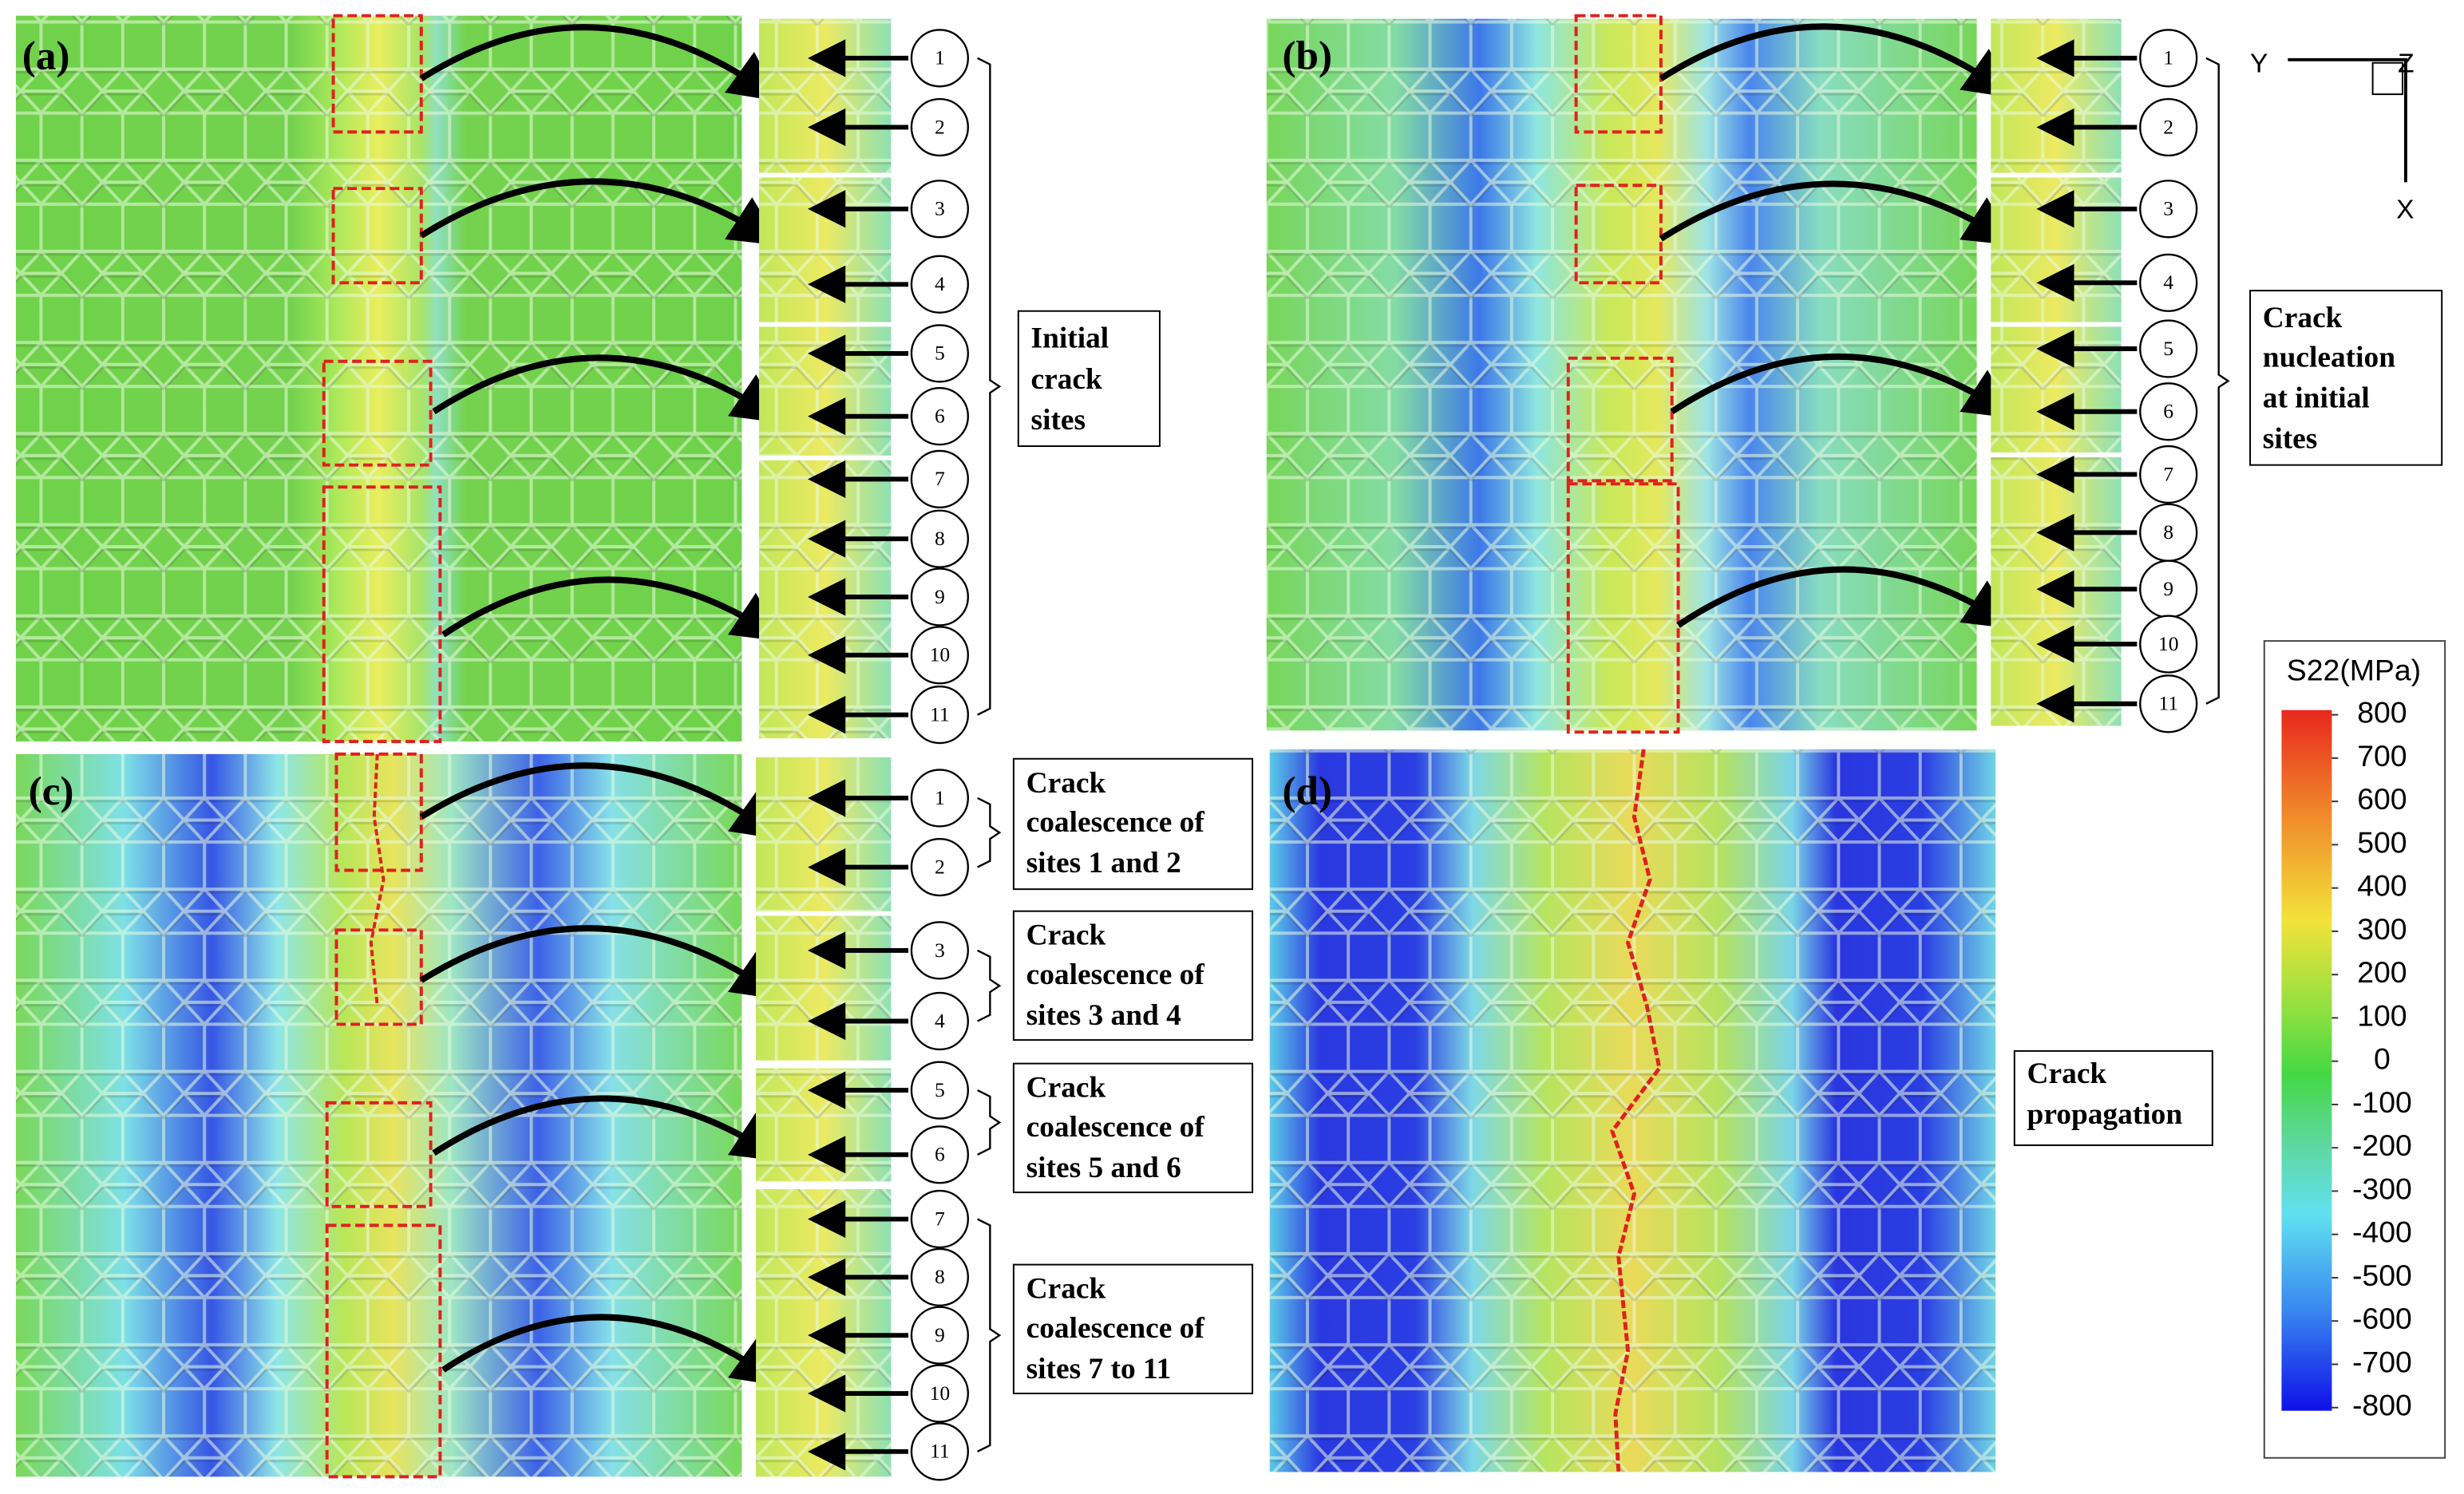 The height and width of the screenshot is (1494, 2464). I want to click on note-text: sites 3 and 4, so click(1103, 1015).